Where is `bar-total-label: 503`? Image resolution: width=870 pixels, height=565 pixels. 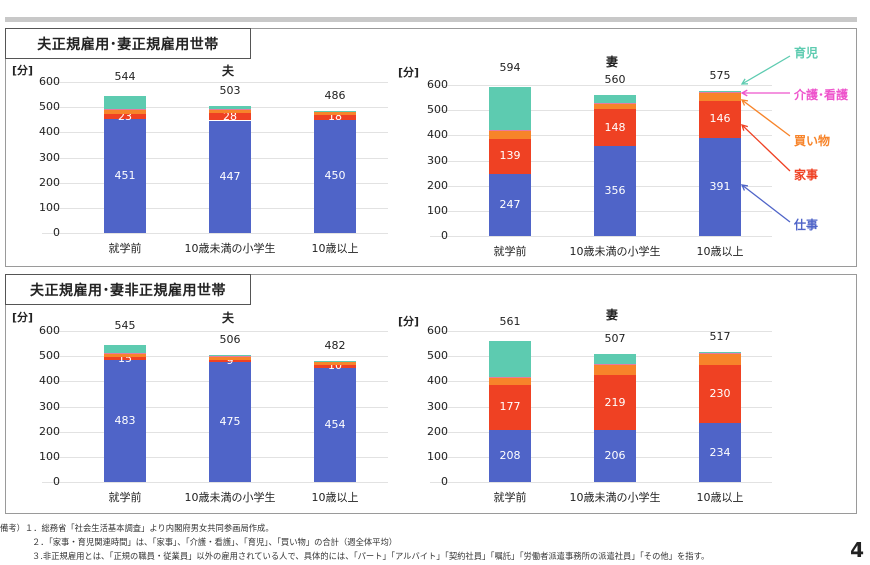 bar-total-label: 503 is located at coordinates (230, 91).